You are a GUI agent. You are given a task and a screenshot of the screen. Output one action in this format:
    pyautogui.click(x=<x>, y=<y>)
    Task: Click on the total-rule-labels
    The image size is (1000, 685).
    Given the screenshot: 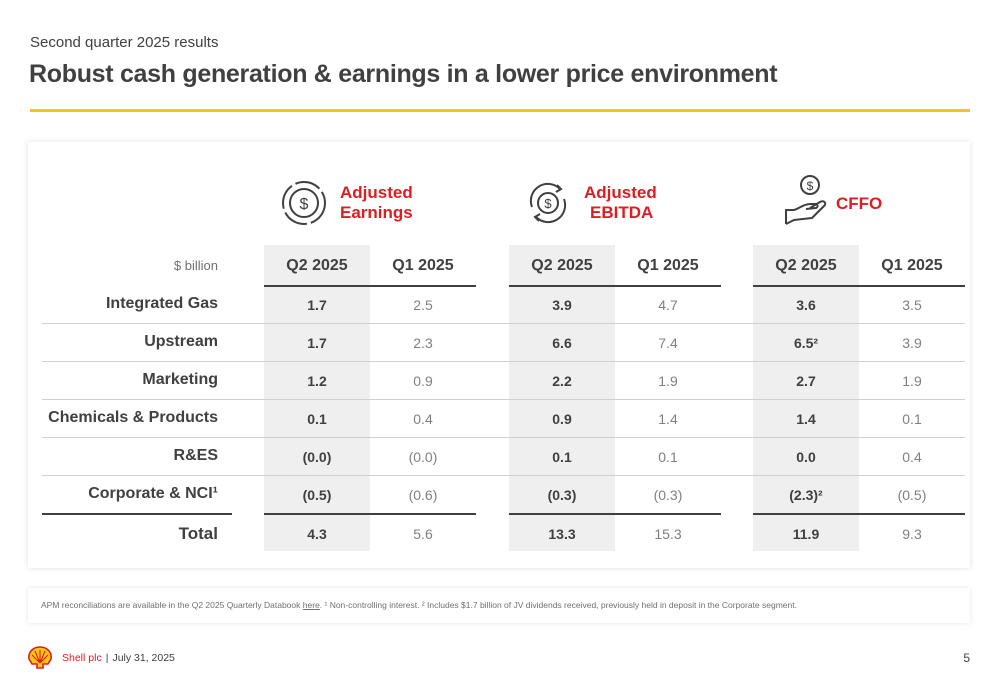 What is the action you would take?
    pyautogui.click(x=137, y=514)
    